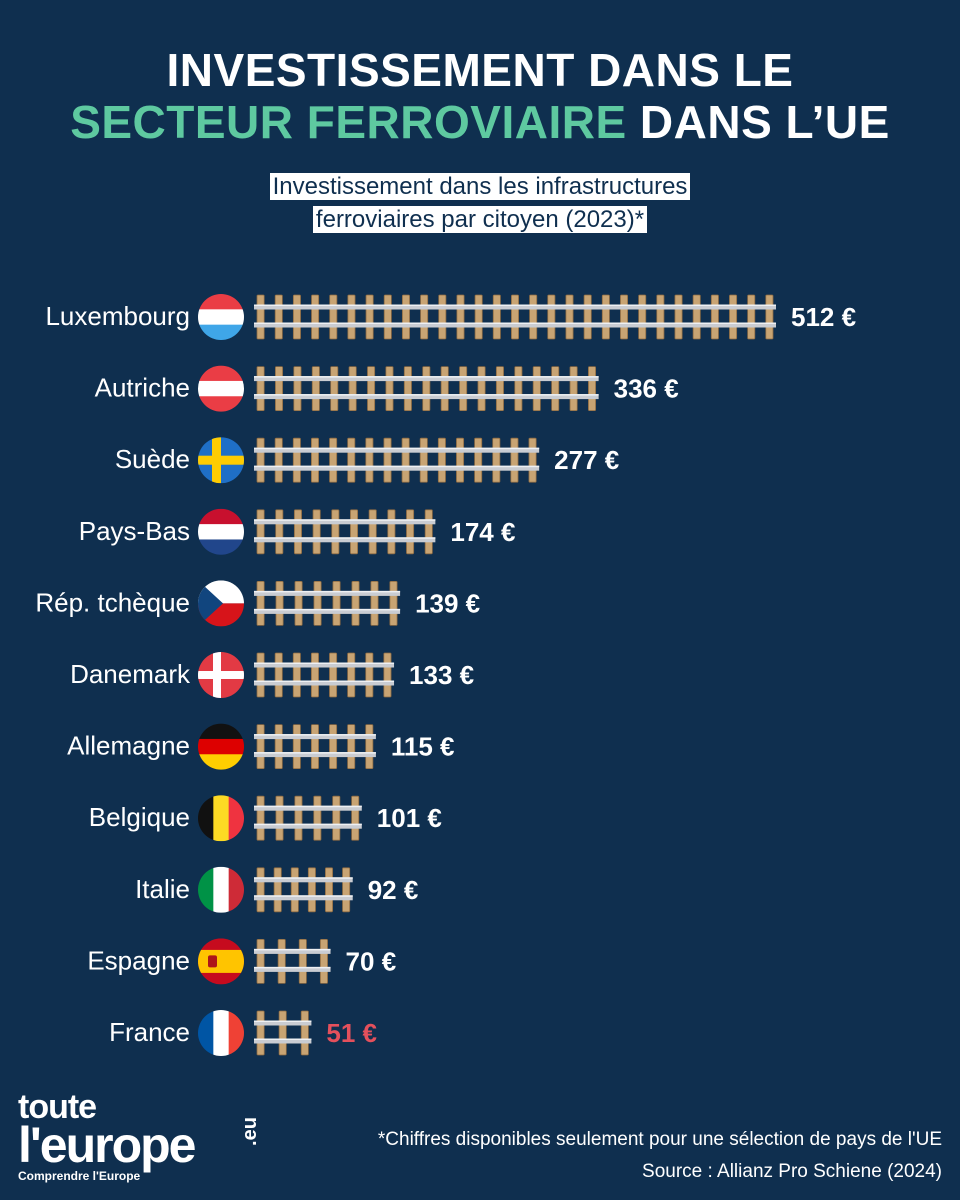 The width and height of the screenshot is (960, 1200). What do you see at coordinates (348, 122) in the screenshot?
I see `page-title-accent: SECTEUR FERROVIAIRE` at bounding box center [348, 122].